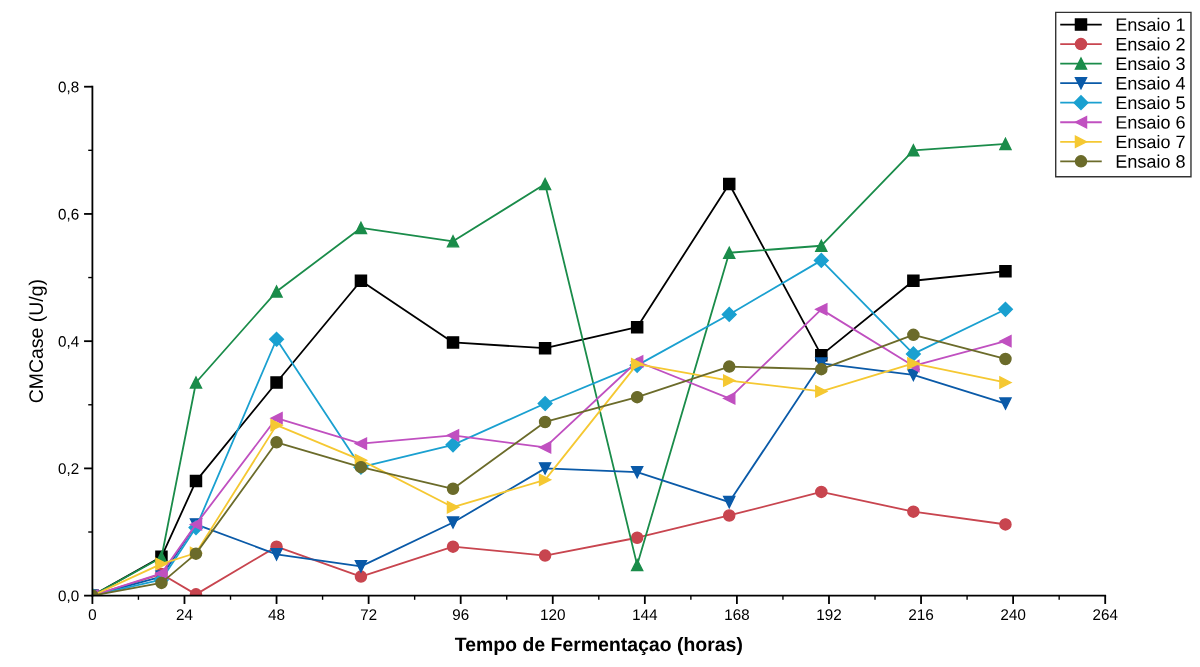 This screenshot has height=667, width=1200. What do you see at coordinates (1150, 122) in the screenshot?
I see `legend-label: Ensaio 6` at bounding box center [1150, 122].